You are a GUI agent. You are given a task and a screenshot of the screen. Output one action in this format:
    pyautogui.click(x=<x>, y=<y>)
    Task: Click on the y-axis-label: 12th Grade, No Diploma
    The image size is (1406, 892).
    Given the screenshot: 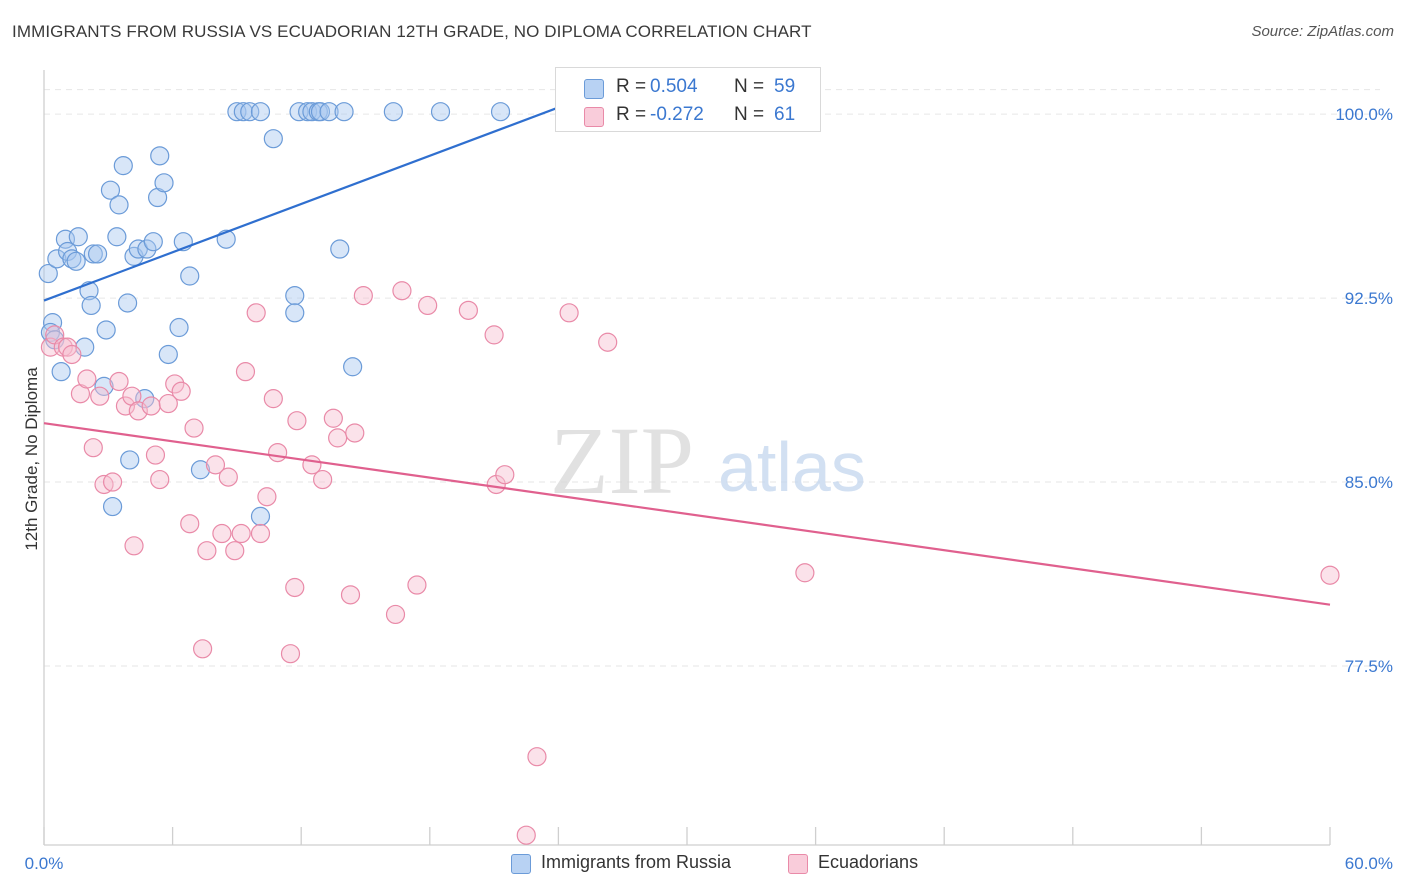 What is the action you would take?
    pyautogui.click(x=31, y=459)
    